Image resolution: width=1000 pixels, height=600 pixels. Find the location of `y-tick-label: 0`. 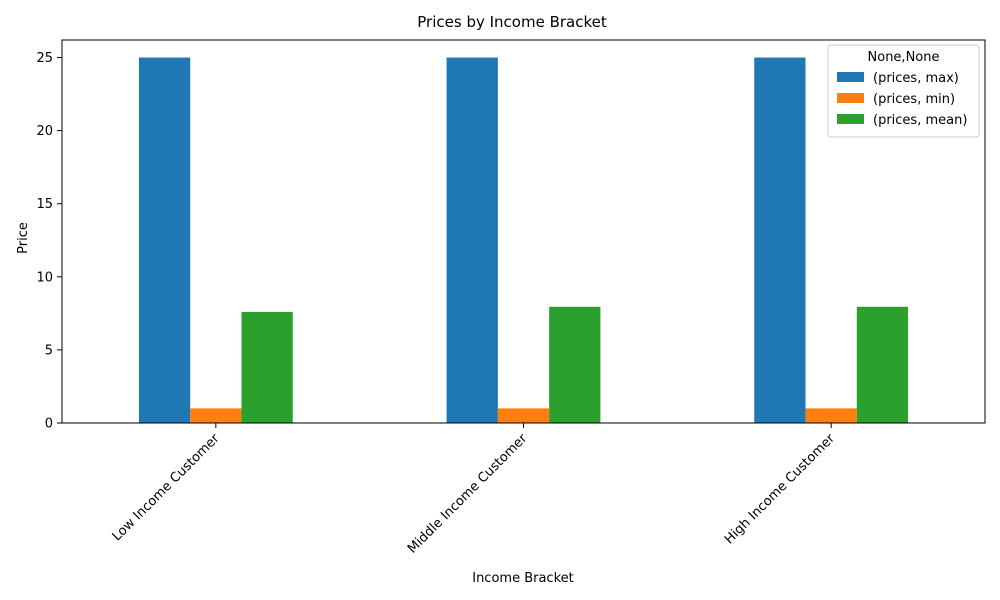

y-tick-label: 0 is located at coordinates (49, 424).